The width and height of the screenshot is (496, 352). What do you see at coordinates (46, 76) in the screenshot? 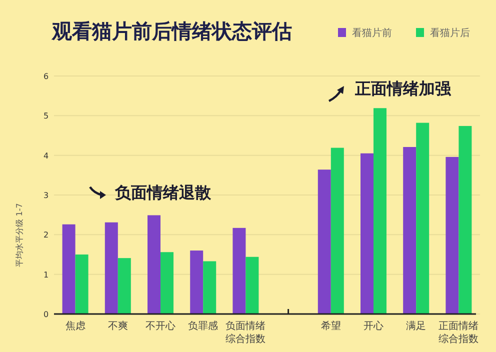
I see `y-tick-label: 6` at bounding box center [46, 76].